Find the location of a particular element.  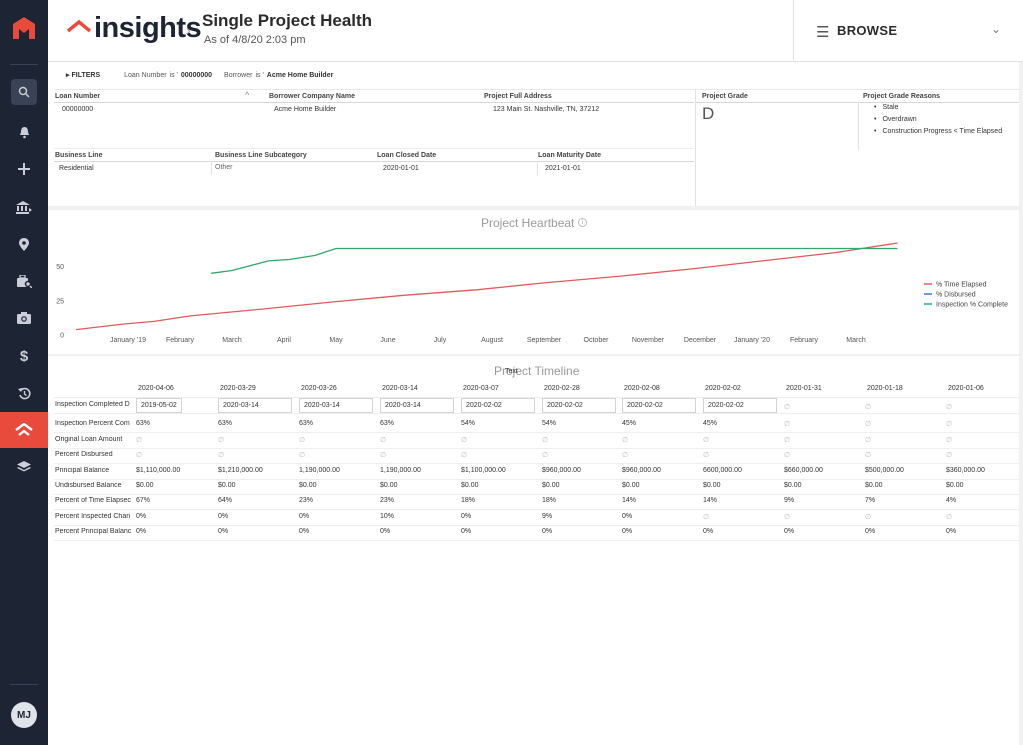

legend-label: % Time Elapsed is located at coordinates (961, 285).